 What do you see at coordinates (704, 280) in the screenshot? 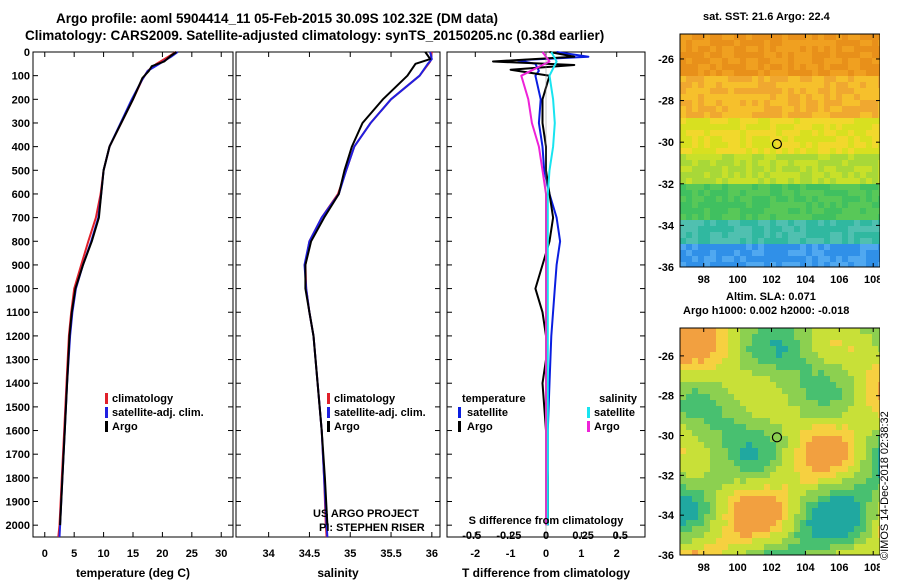
I see `sst-map-lon-label: 98` at bounding box center [704, 280].